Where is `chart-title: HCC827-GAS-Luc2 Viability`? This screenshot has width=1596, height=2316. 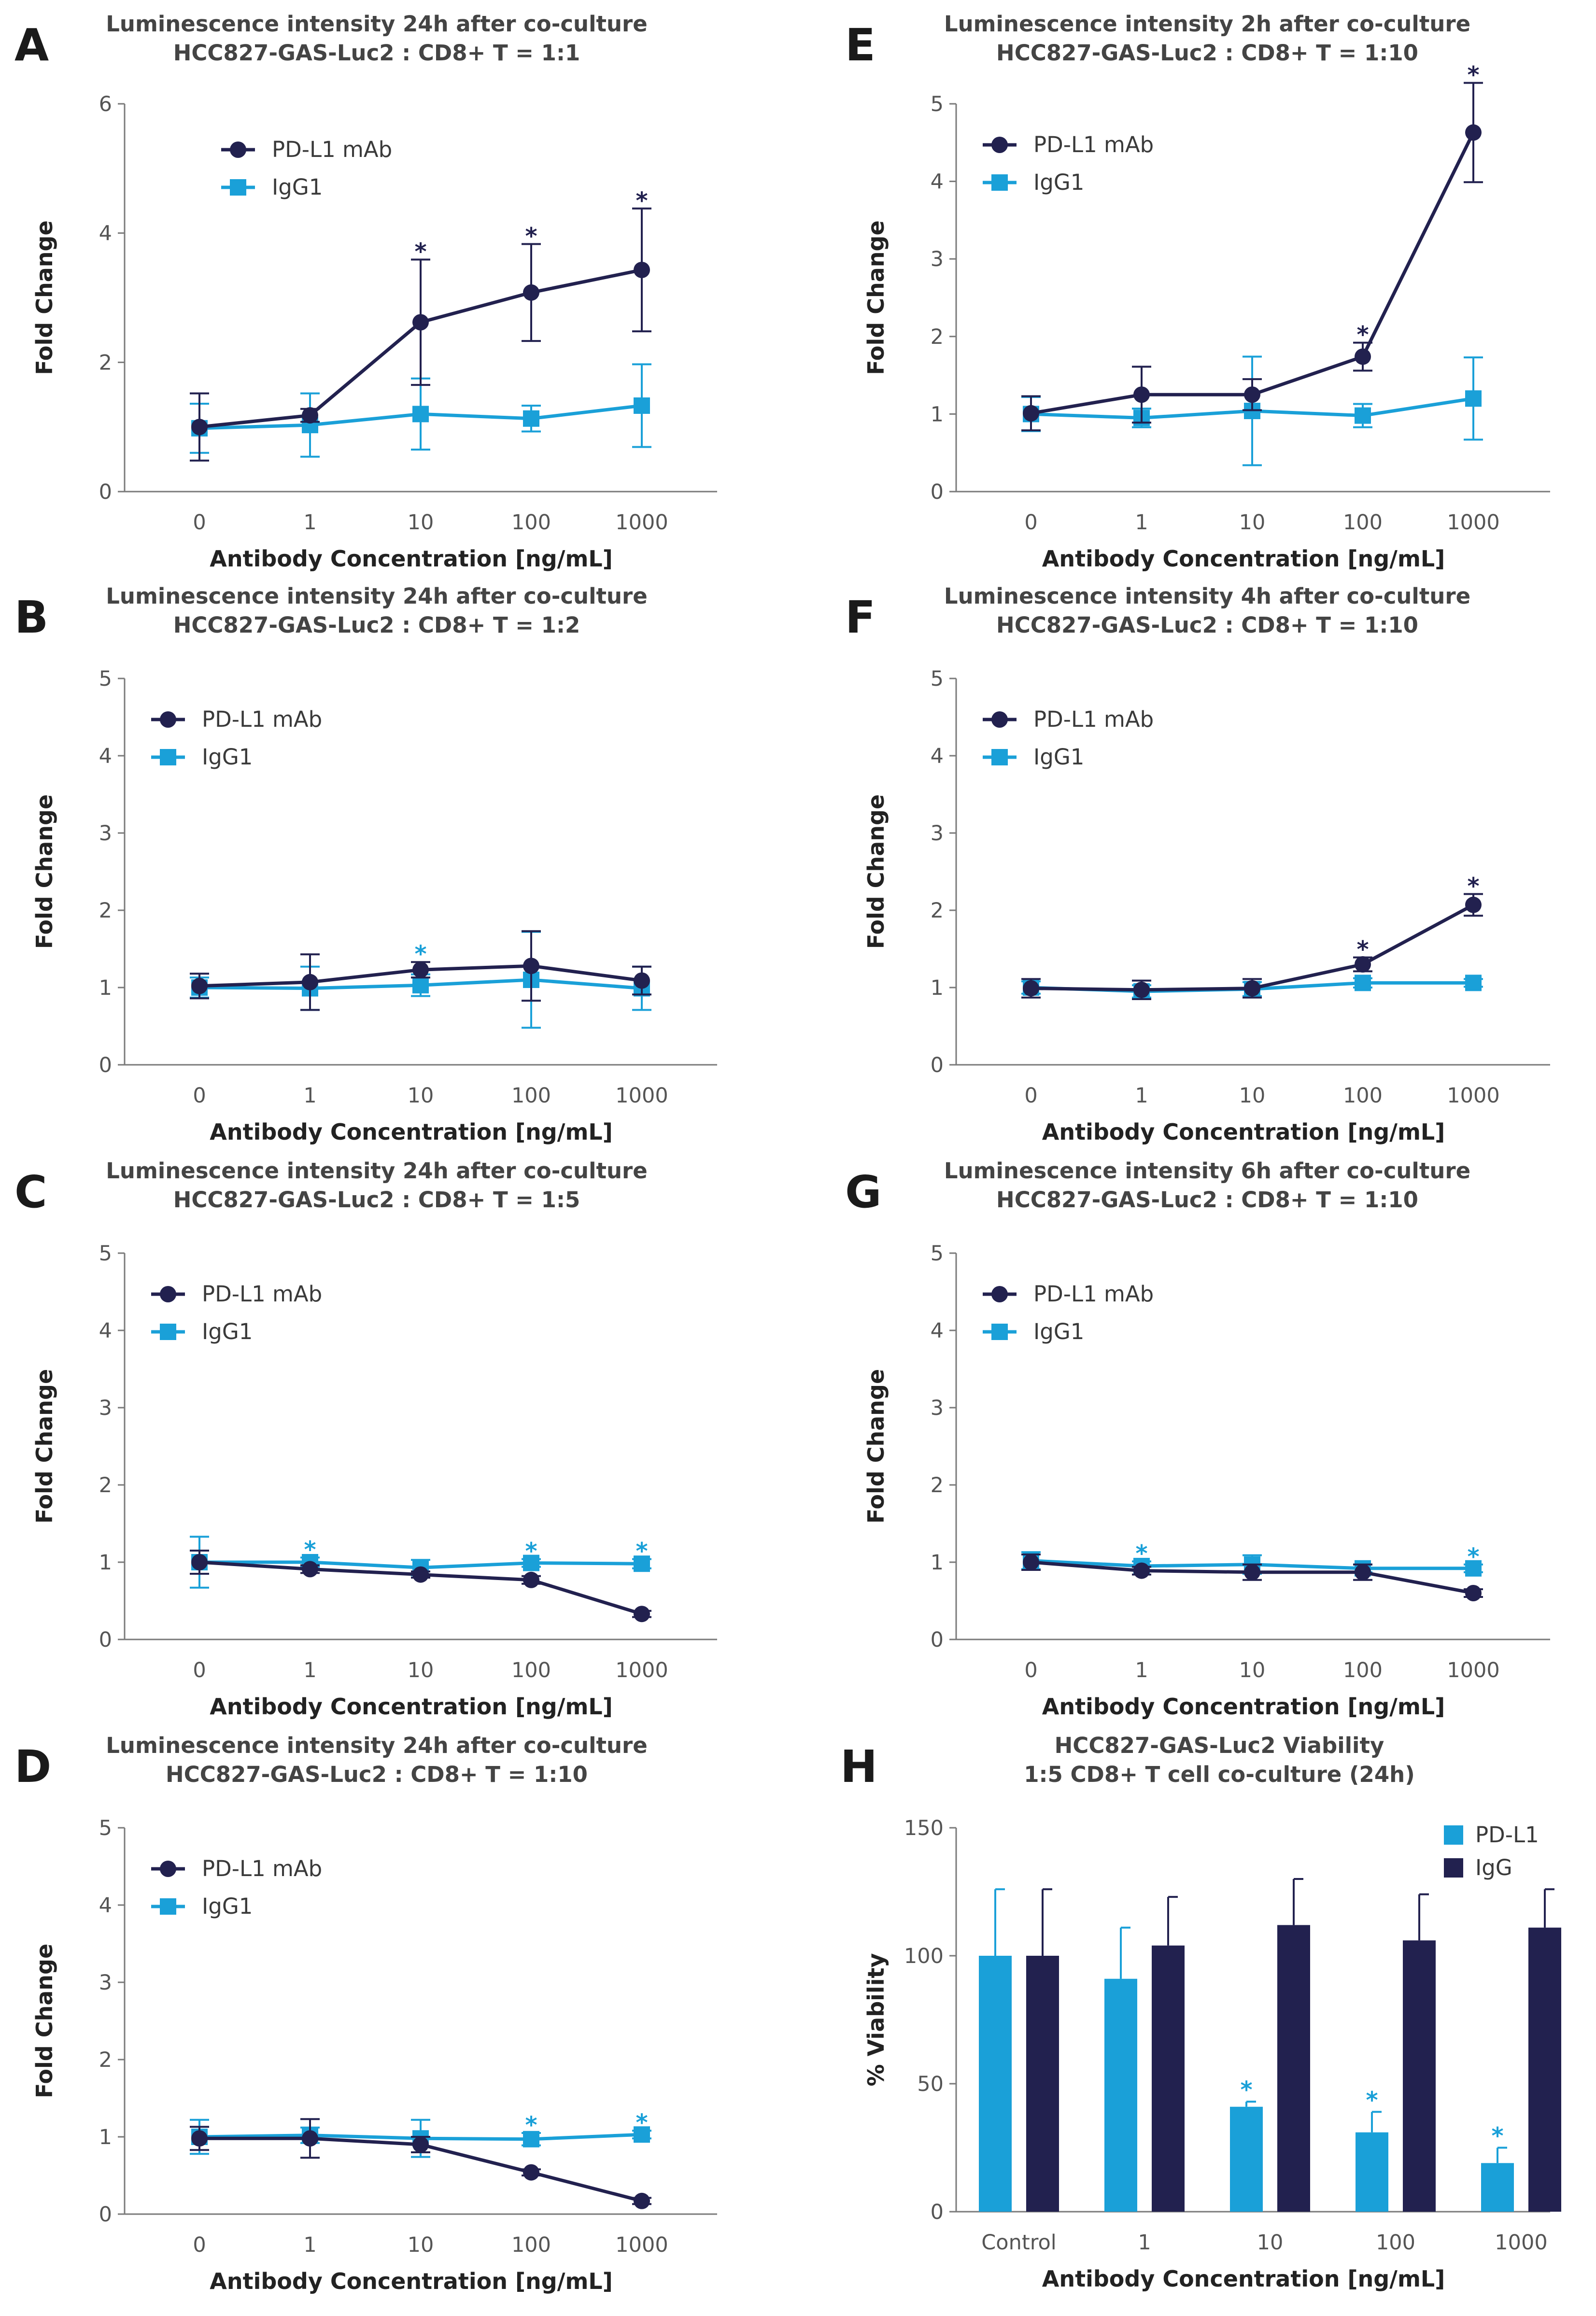 chart-title: HCC827-GAS-Luc2 Viability is located at coordinates (1219, 1745).